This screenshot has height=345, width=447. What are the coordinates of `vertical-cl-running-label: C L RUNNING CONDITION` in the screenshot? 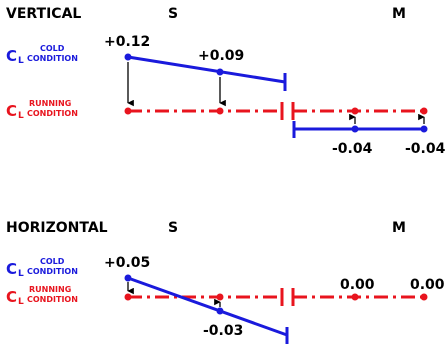 It's located at (42, 110).